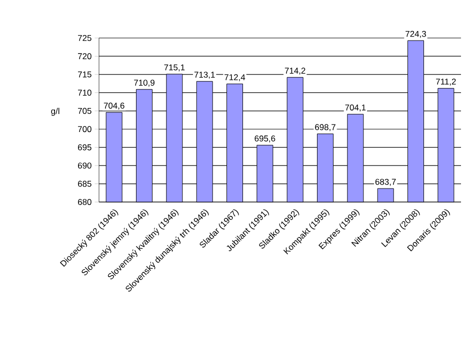 The height and width of the screenshot is (341, 474). Describe the element at coordinates (295, 71) in the screenshot. I see `data-label: 714,2` at that location.